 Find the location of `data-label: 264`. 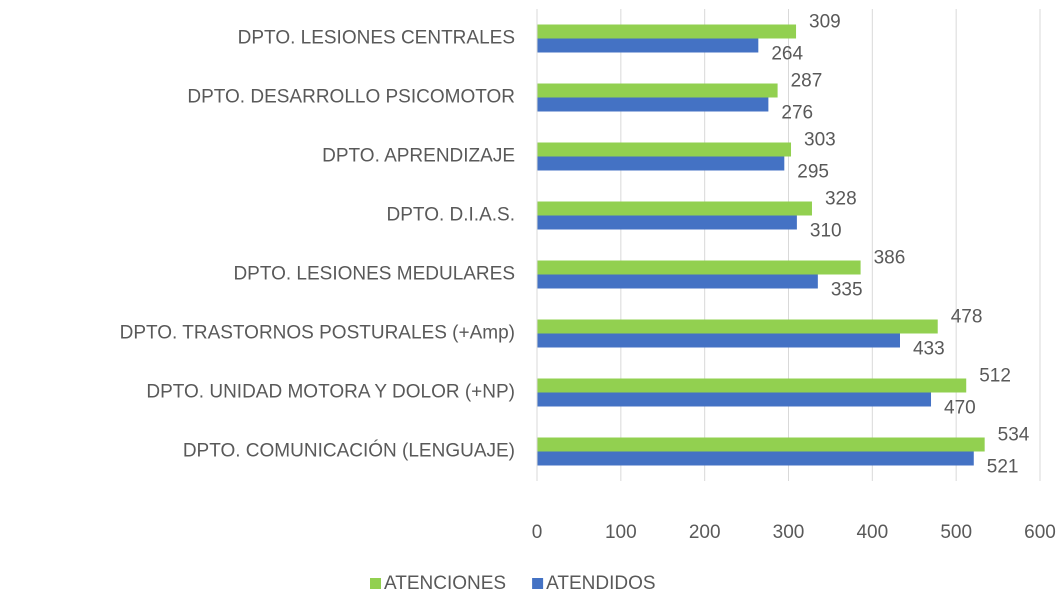

data-label: 264 is located at coordinates (787, 54).